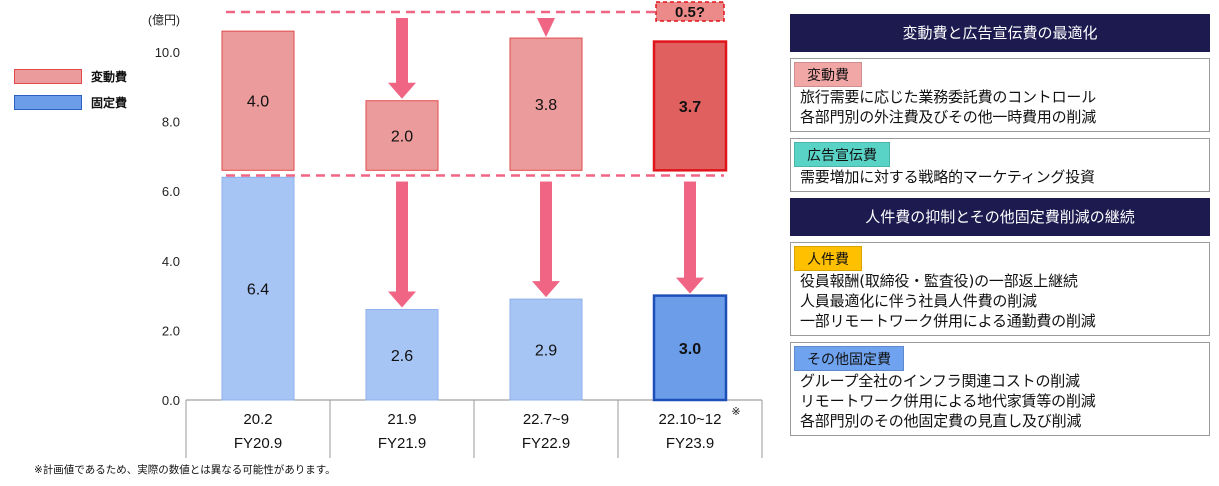 This screenshot has height=486, width=1219. I want to click on y-tick-label: 10.0, so click(167, 52).